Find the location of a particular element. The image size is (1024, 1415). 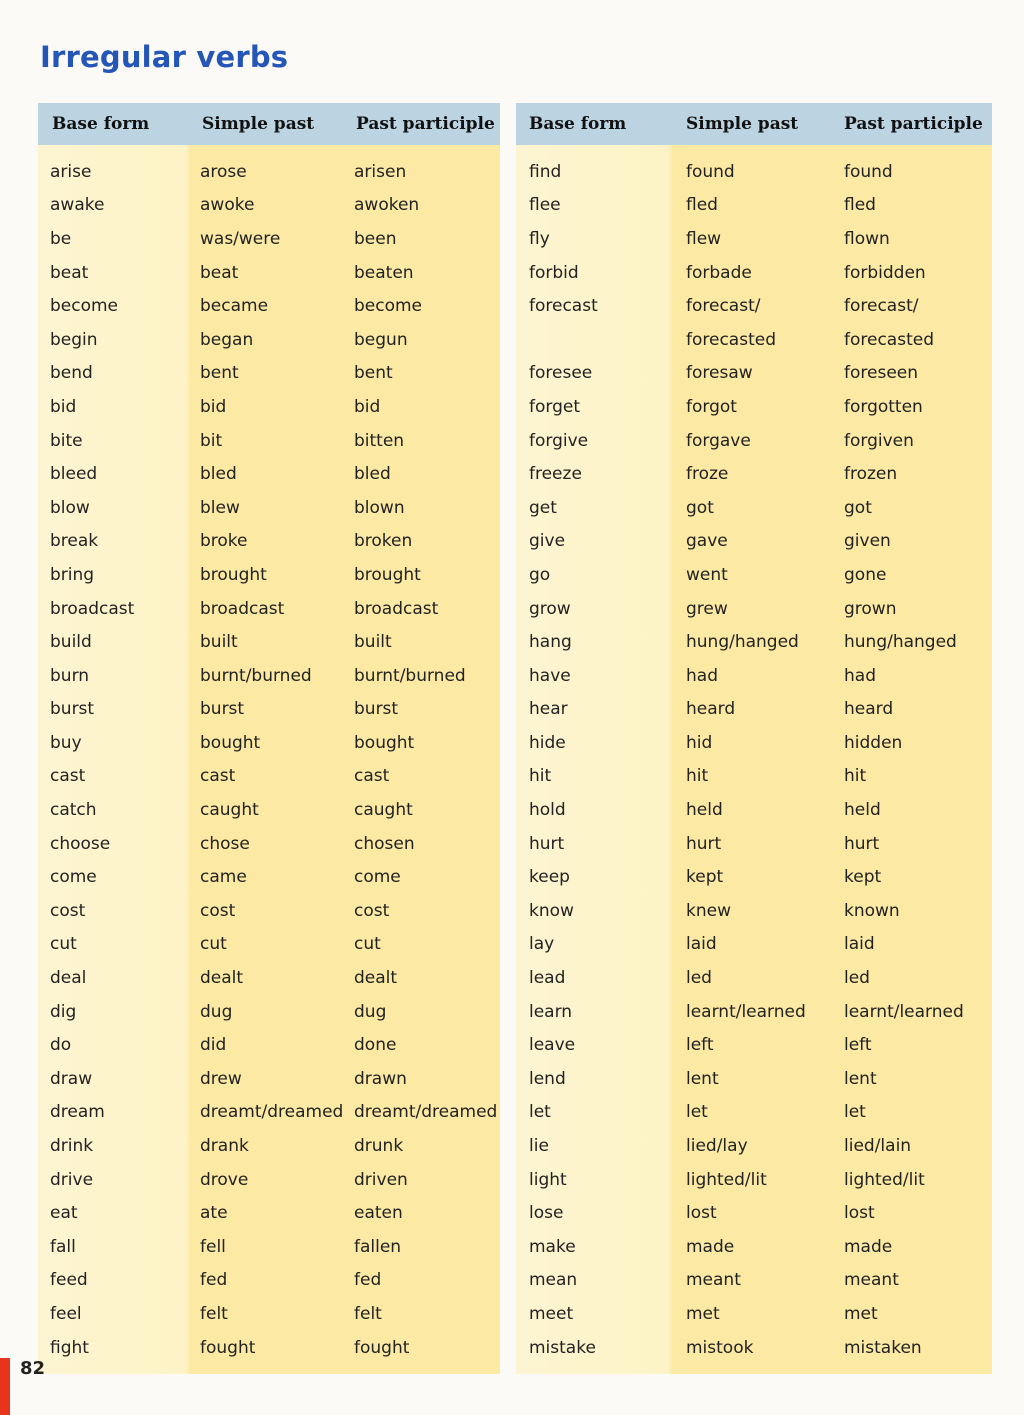

past-participle-cell: fled is located at coordinates (860, 205).